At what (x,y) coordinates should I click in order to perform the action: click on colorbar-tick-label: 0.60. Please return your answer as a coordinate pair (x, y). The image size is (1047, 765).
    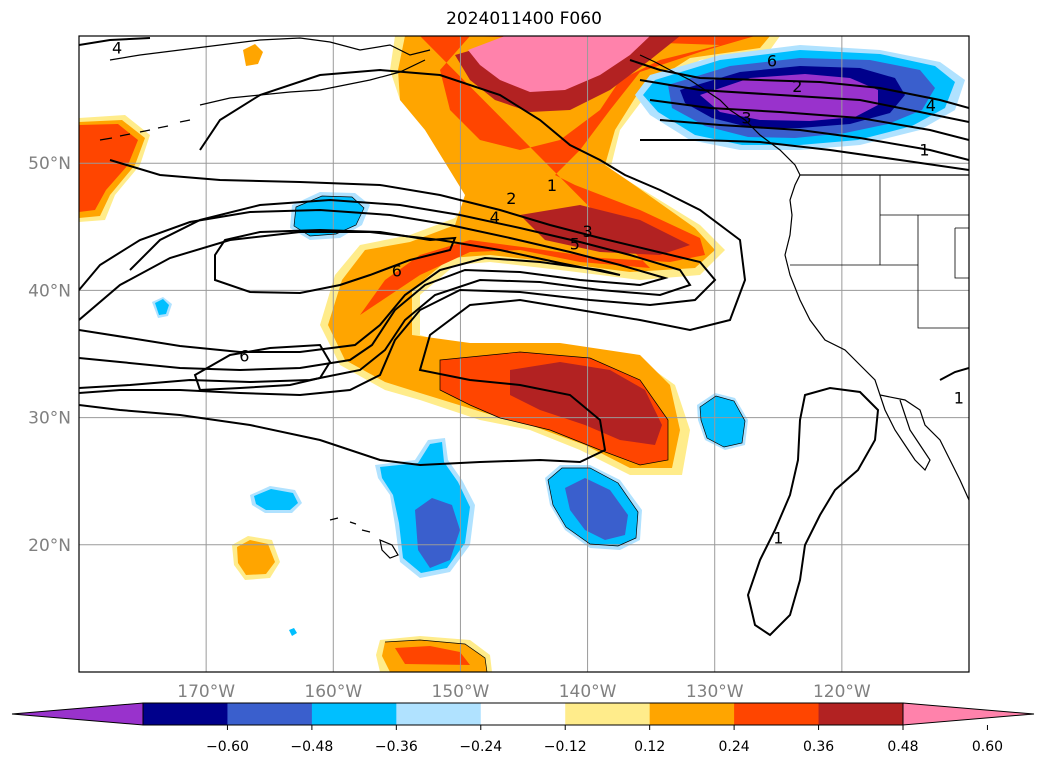
    Looking at the image, I should click on (987, 747).